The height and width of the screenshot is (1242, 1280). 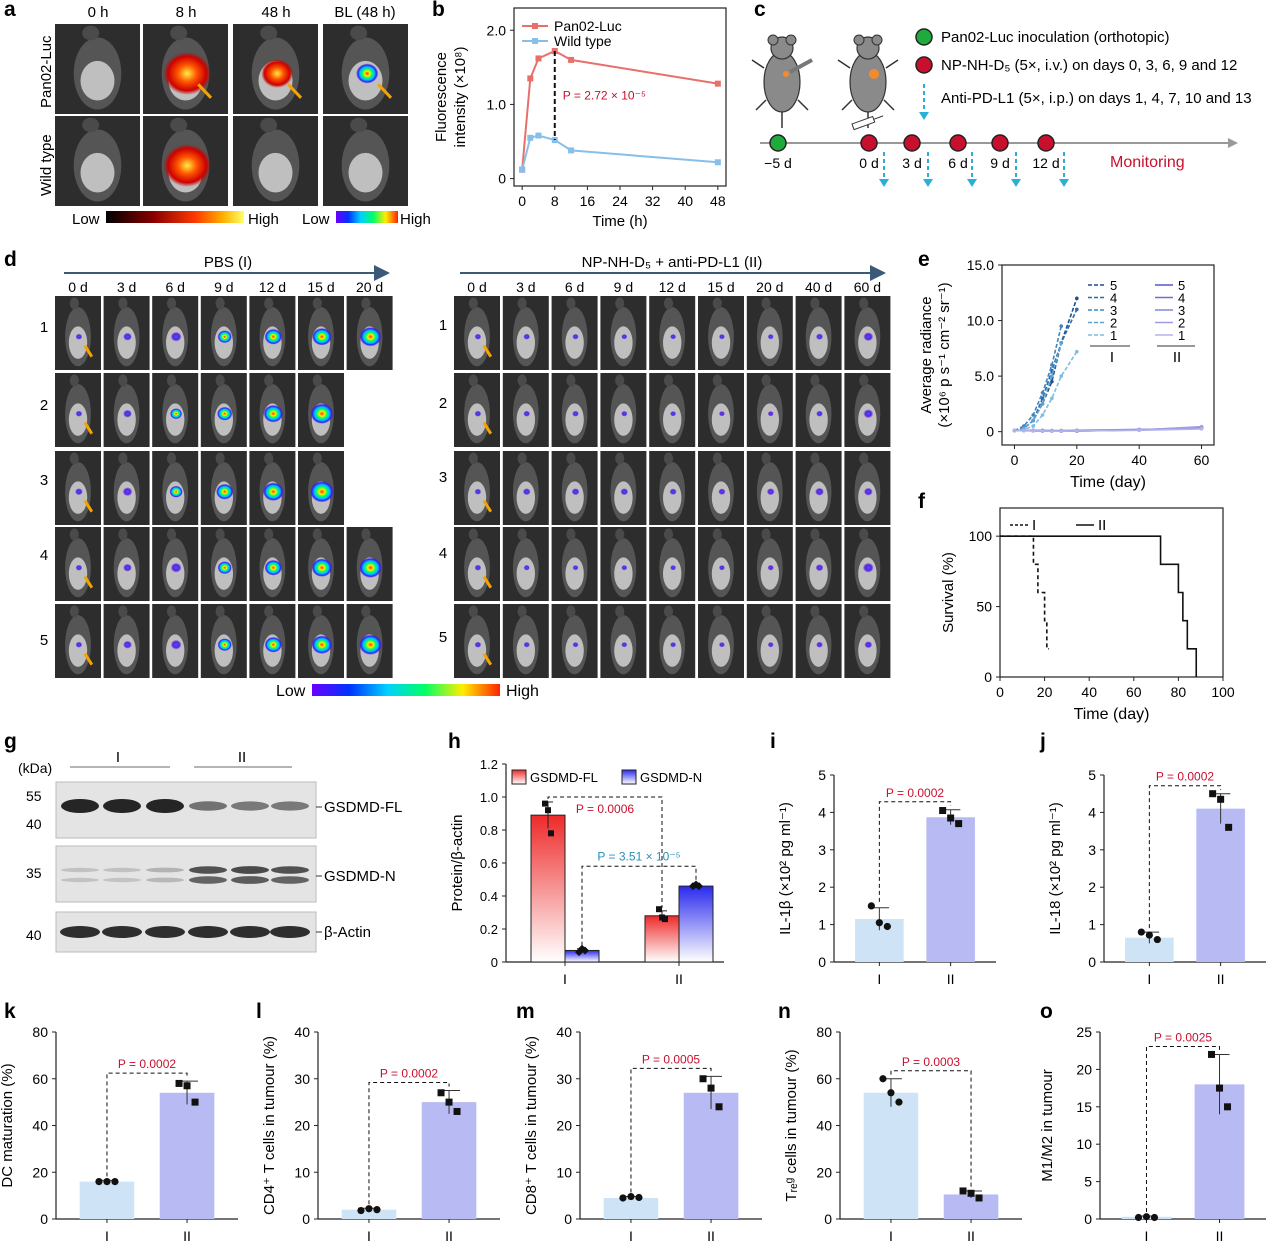 What do you see at coordinates (40, 1079) in the screenshot?
I see `y-tick-label: 60` at bounding box center [40, 1079].